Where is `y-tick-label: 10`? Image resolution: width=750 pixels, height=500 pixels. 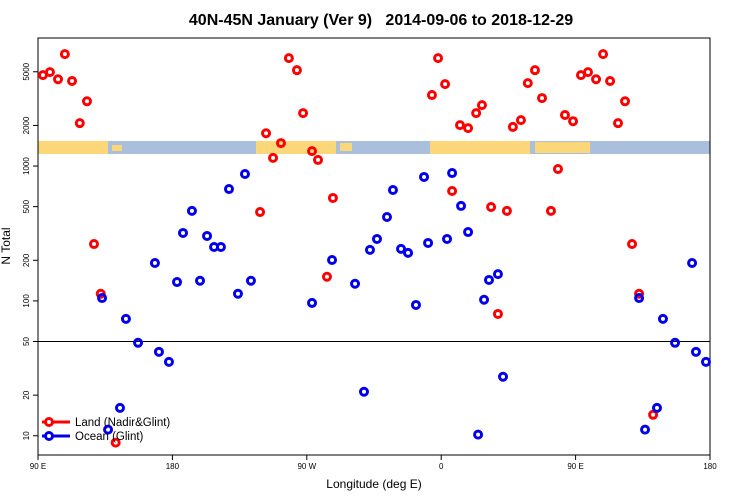
y-tick-label: 10 is located at coordinates (26, 435).